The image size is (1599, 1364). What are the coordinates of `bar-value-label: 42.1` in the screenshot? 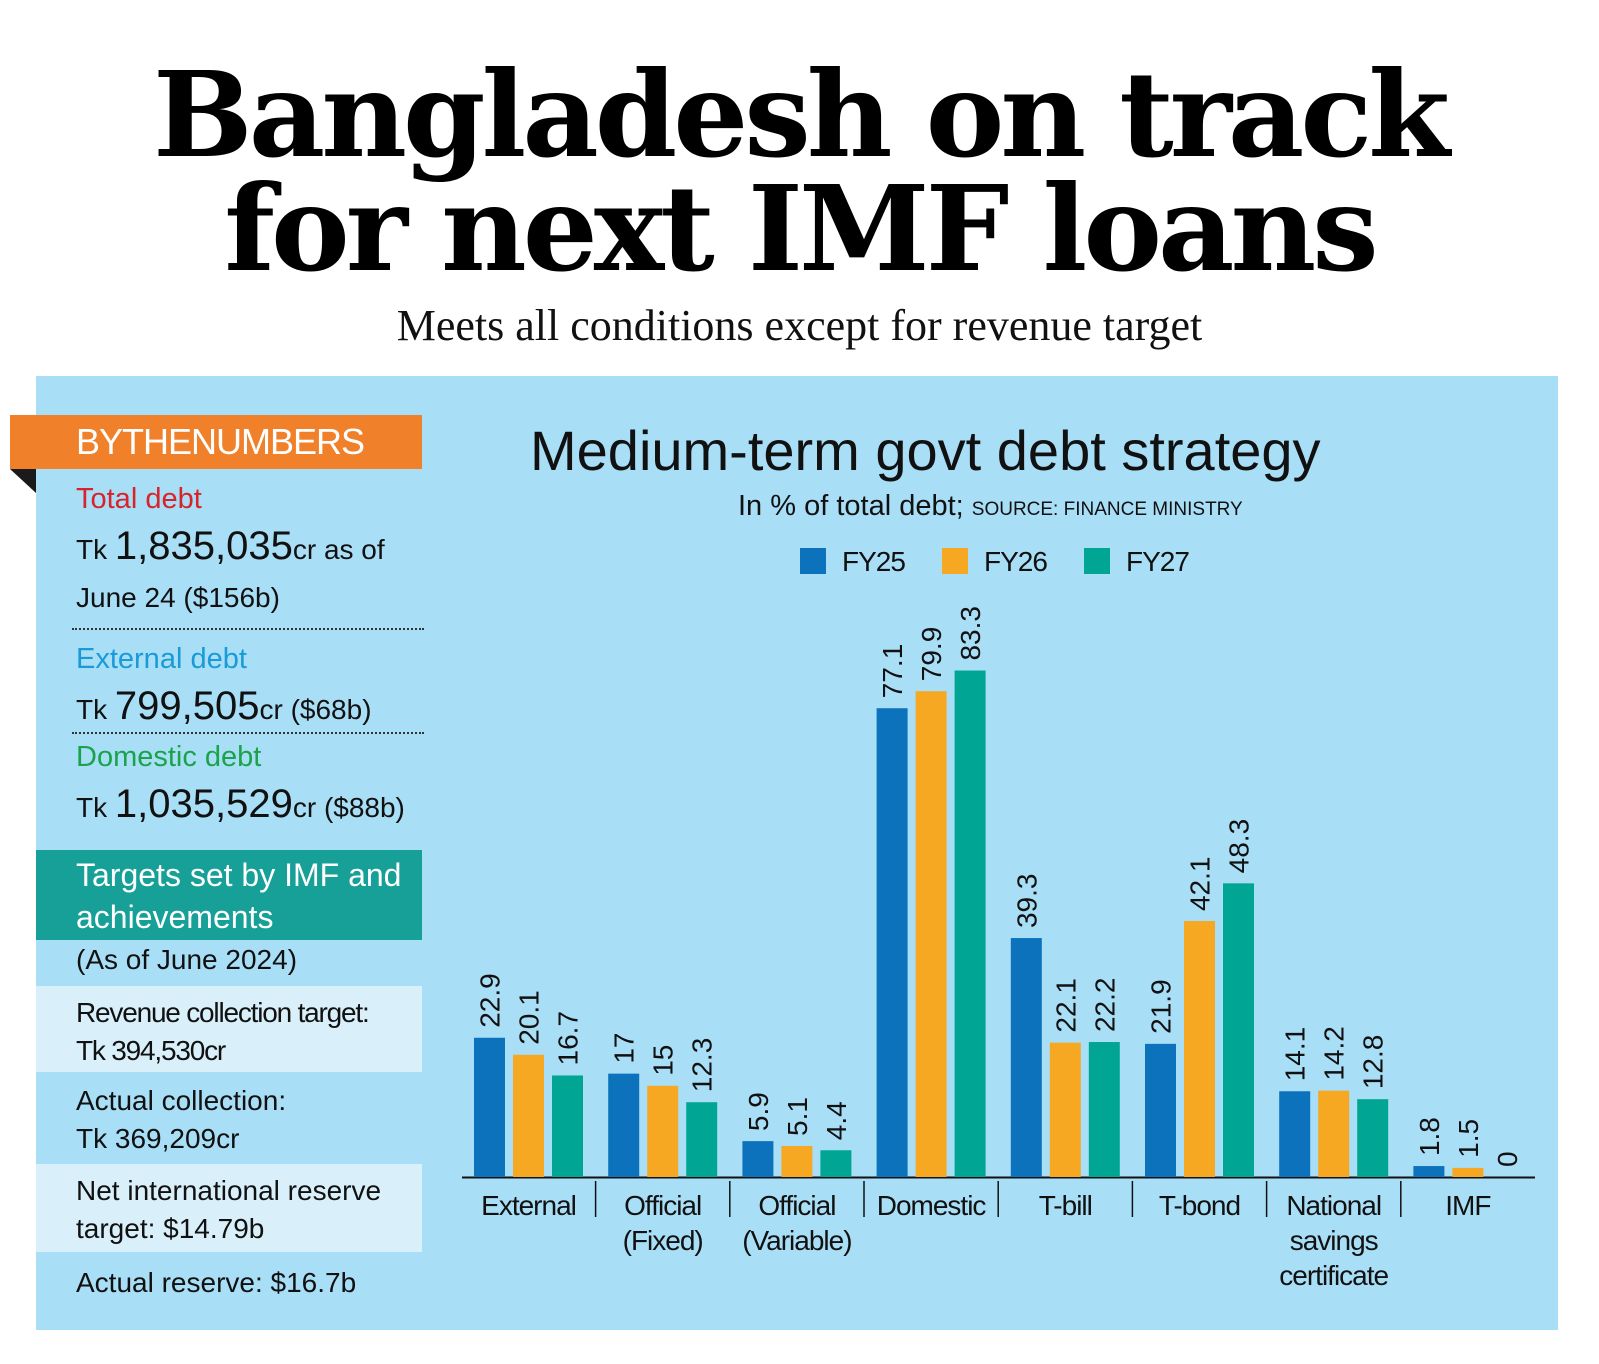 It's located at (1200, 884).